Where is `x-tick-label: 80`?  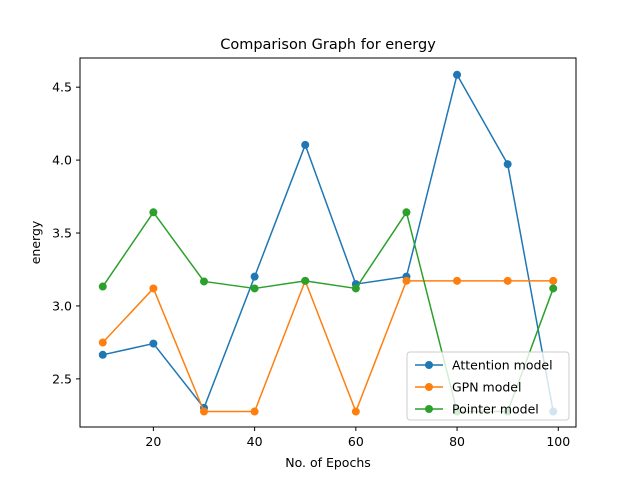 x-tick-label: 80 is located at coordinates (457, 441).